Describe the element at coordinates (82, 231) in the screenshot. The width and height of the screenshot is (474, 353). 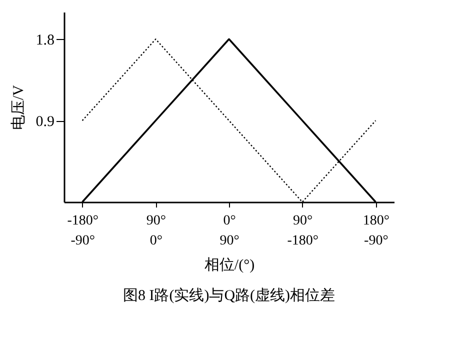
I see `x-tick-label: -180° -90°` at that location.